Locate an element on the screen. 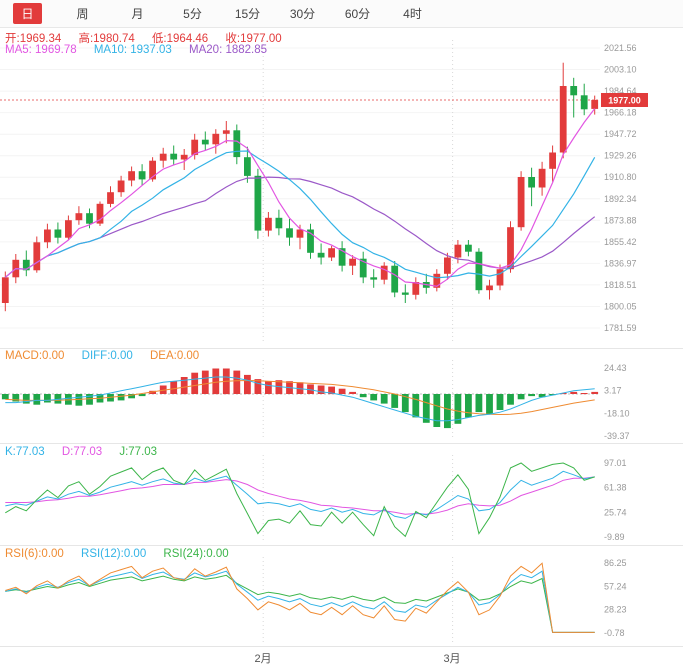 The width and height of the screenshot is (683, 666). x-axis: 2月 3月 is located at coordinates (341, 656).